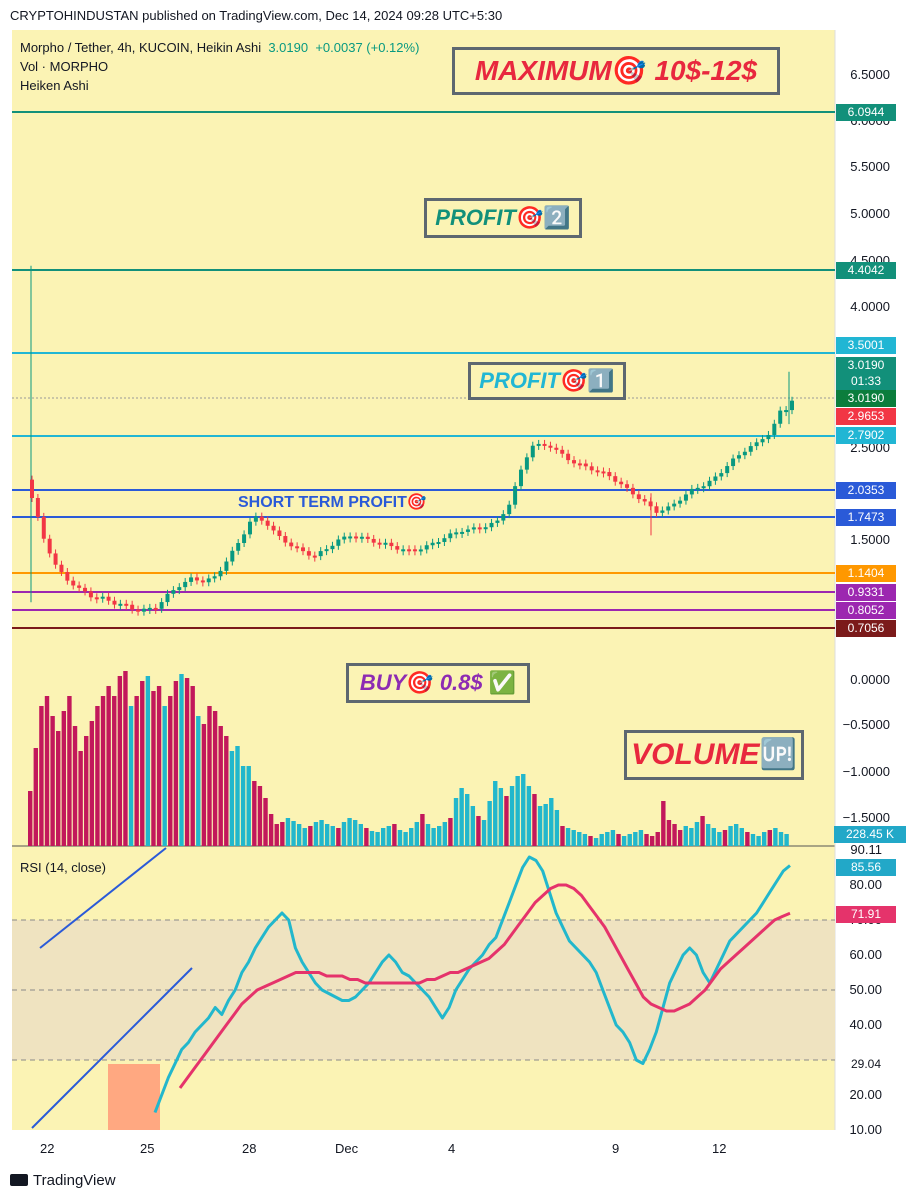 This screenshot has height=1200, width=923. What do you see at coordinates (63, 1180) in the screenshot?
I see `tradingview-logo: TradingView` at bounding box center [63, 1180].